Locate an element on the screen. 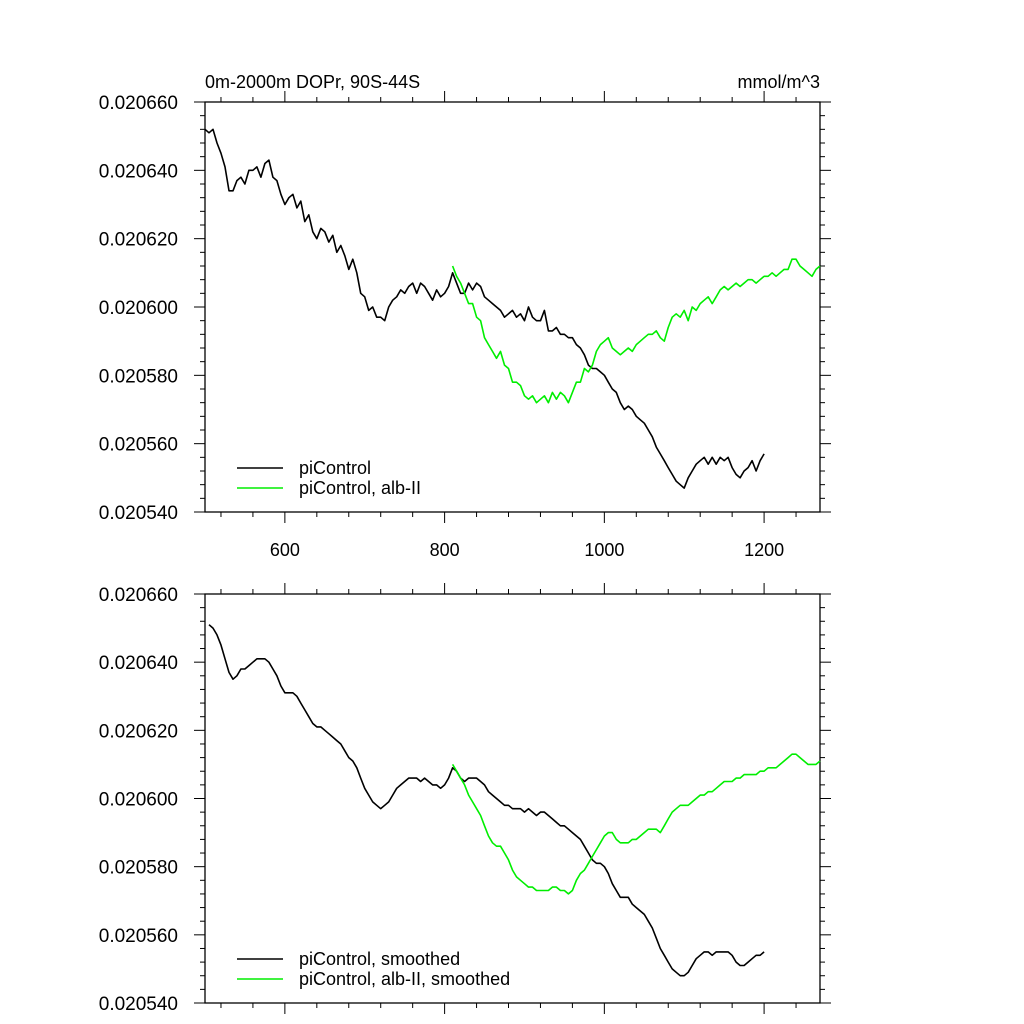  x-tick-label: 600 is located at coordinates (285, 550).